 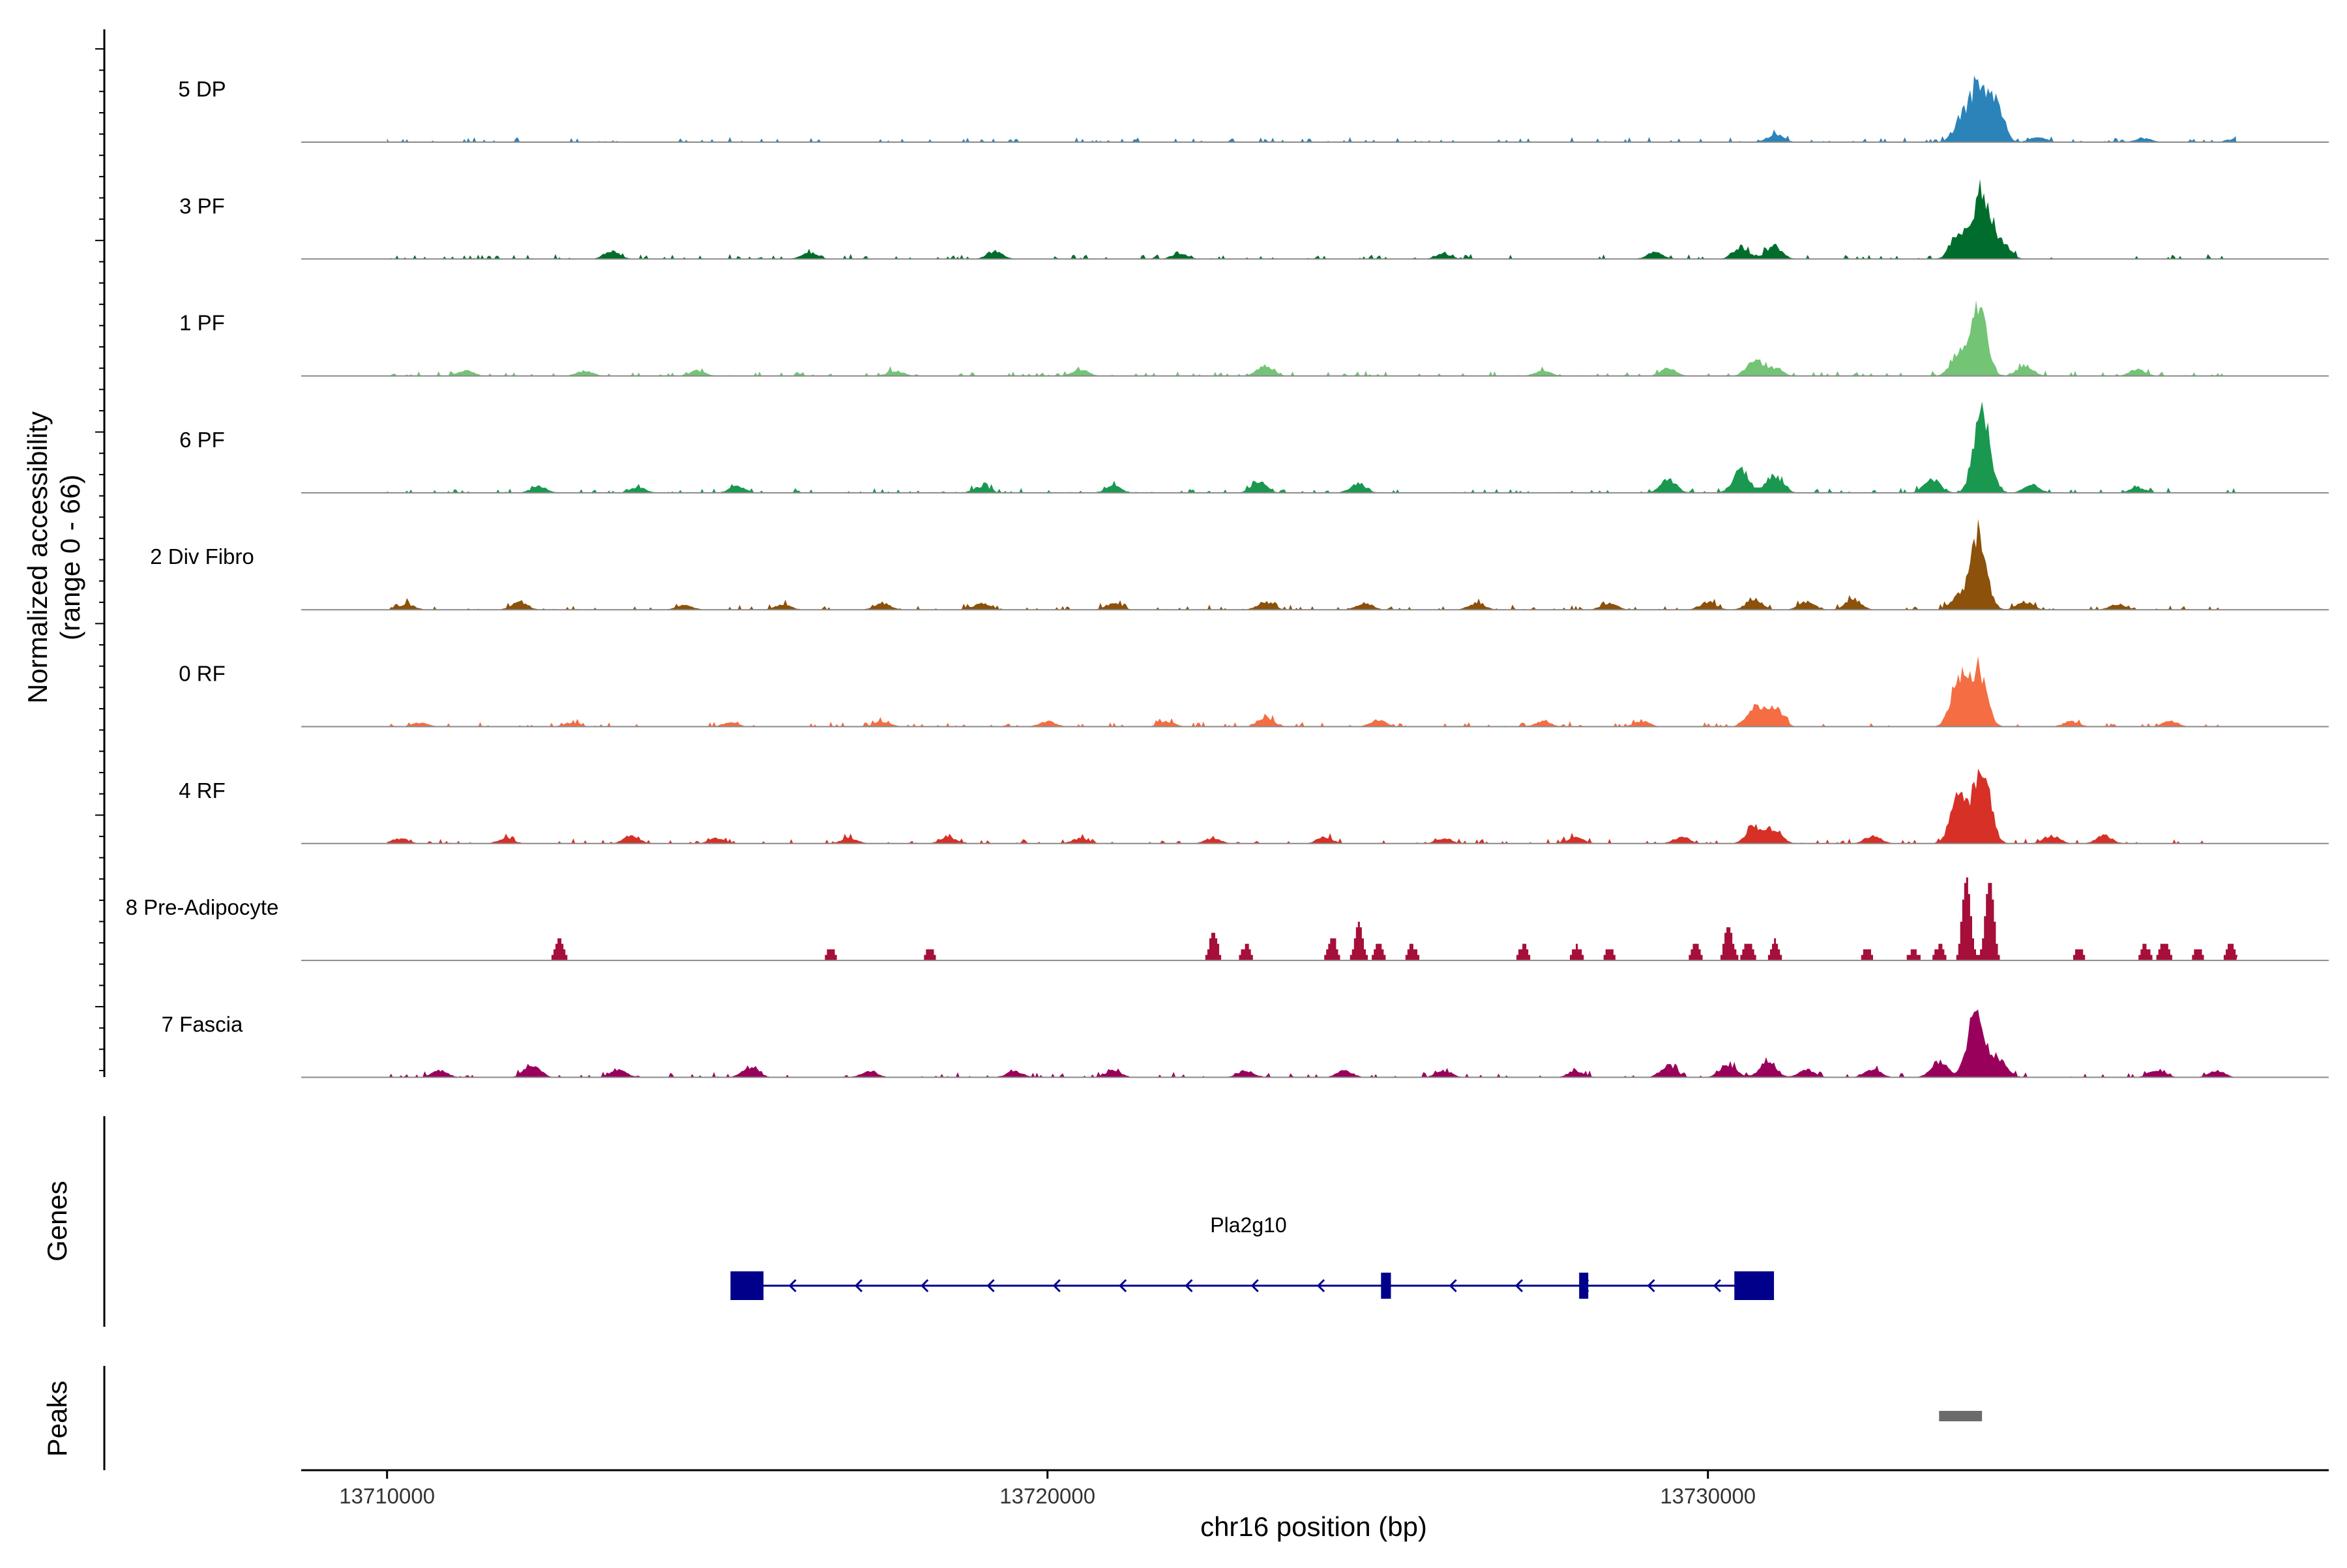 I want to click on genes-panel-title: Genes, so click(x=57, y=1222).